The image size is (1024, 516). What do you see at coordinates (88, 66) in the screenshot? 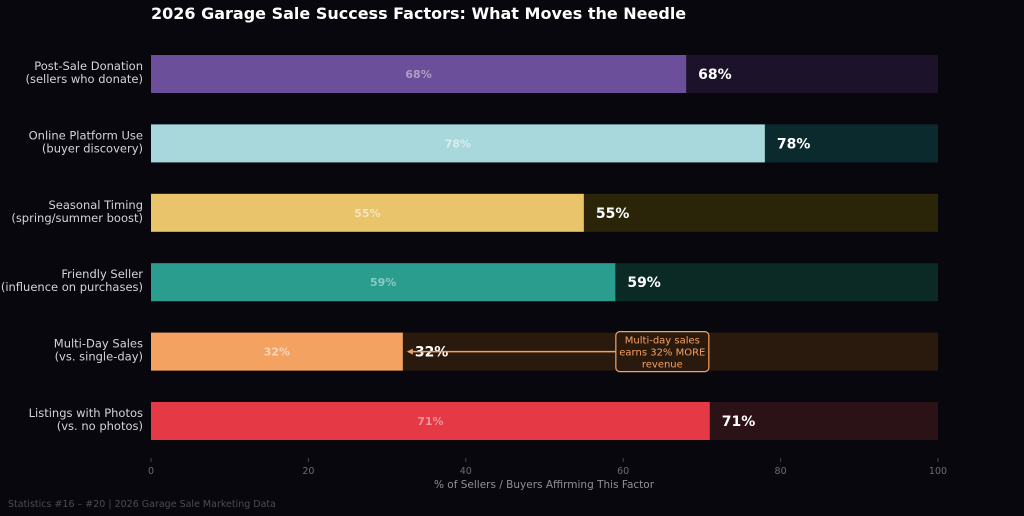
I see `category-label-line: Post-Sale Donation` at bounding box center [88, 66].